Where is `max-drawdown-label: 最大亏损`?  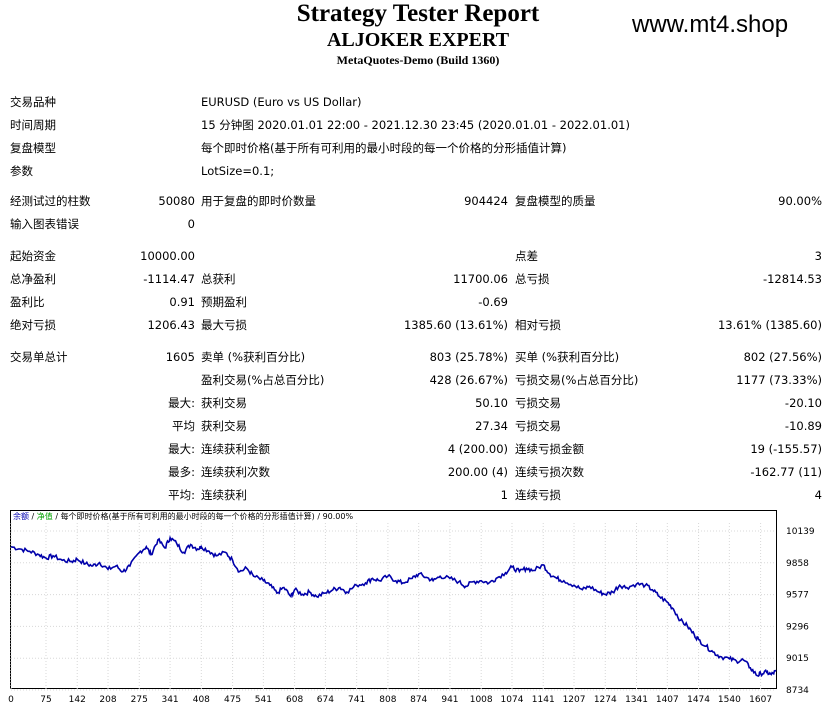 max-drawdown-label: 最大亏损 is located at coordinates (224, 325).